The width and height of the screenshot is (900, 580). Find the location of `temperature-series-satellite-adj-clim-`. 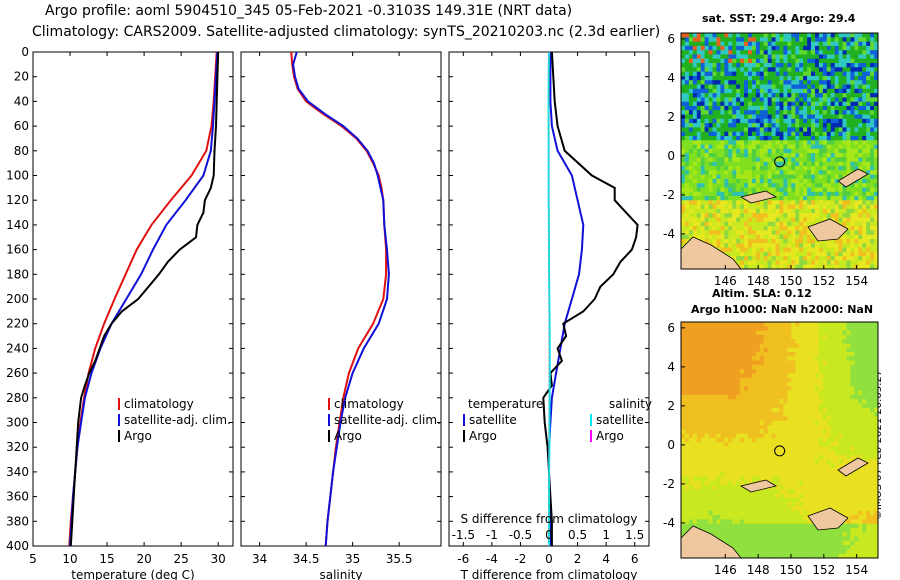

temperature-series-satellite-adj-clim- is located at coordinates (144, 299).